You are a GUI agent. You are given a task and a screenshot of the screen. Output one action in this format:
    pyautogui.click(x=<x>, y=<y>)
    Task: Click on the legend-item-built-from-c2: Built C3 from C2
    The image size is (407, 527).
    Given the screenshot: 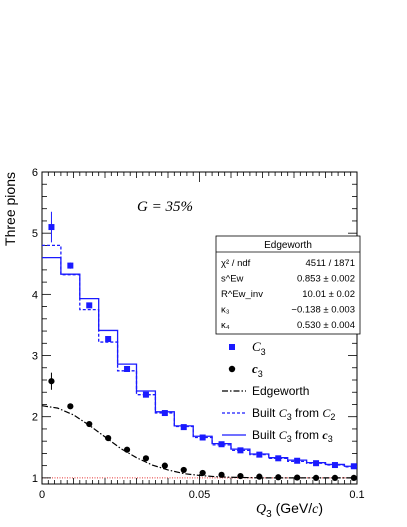 What is the action you would take?
    pyautogui.click(x=278, y=414)
    